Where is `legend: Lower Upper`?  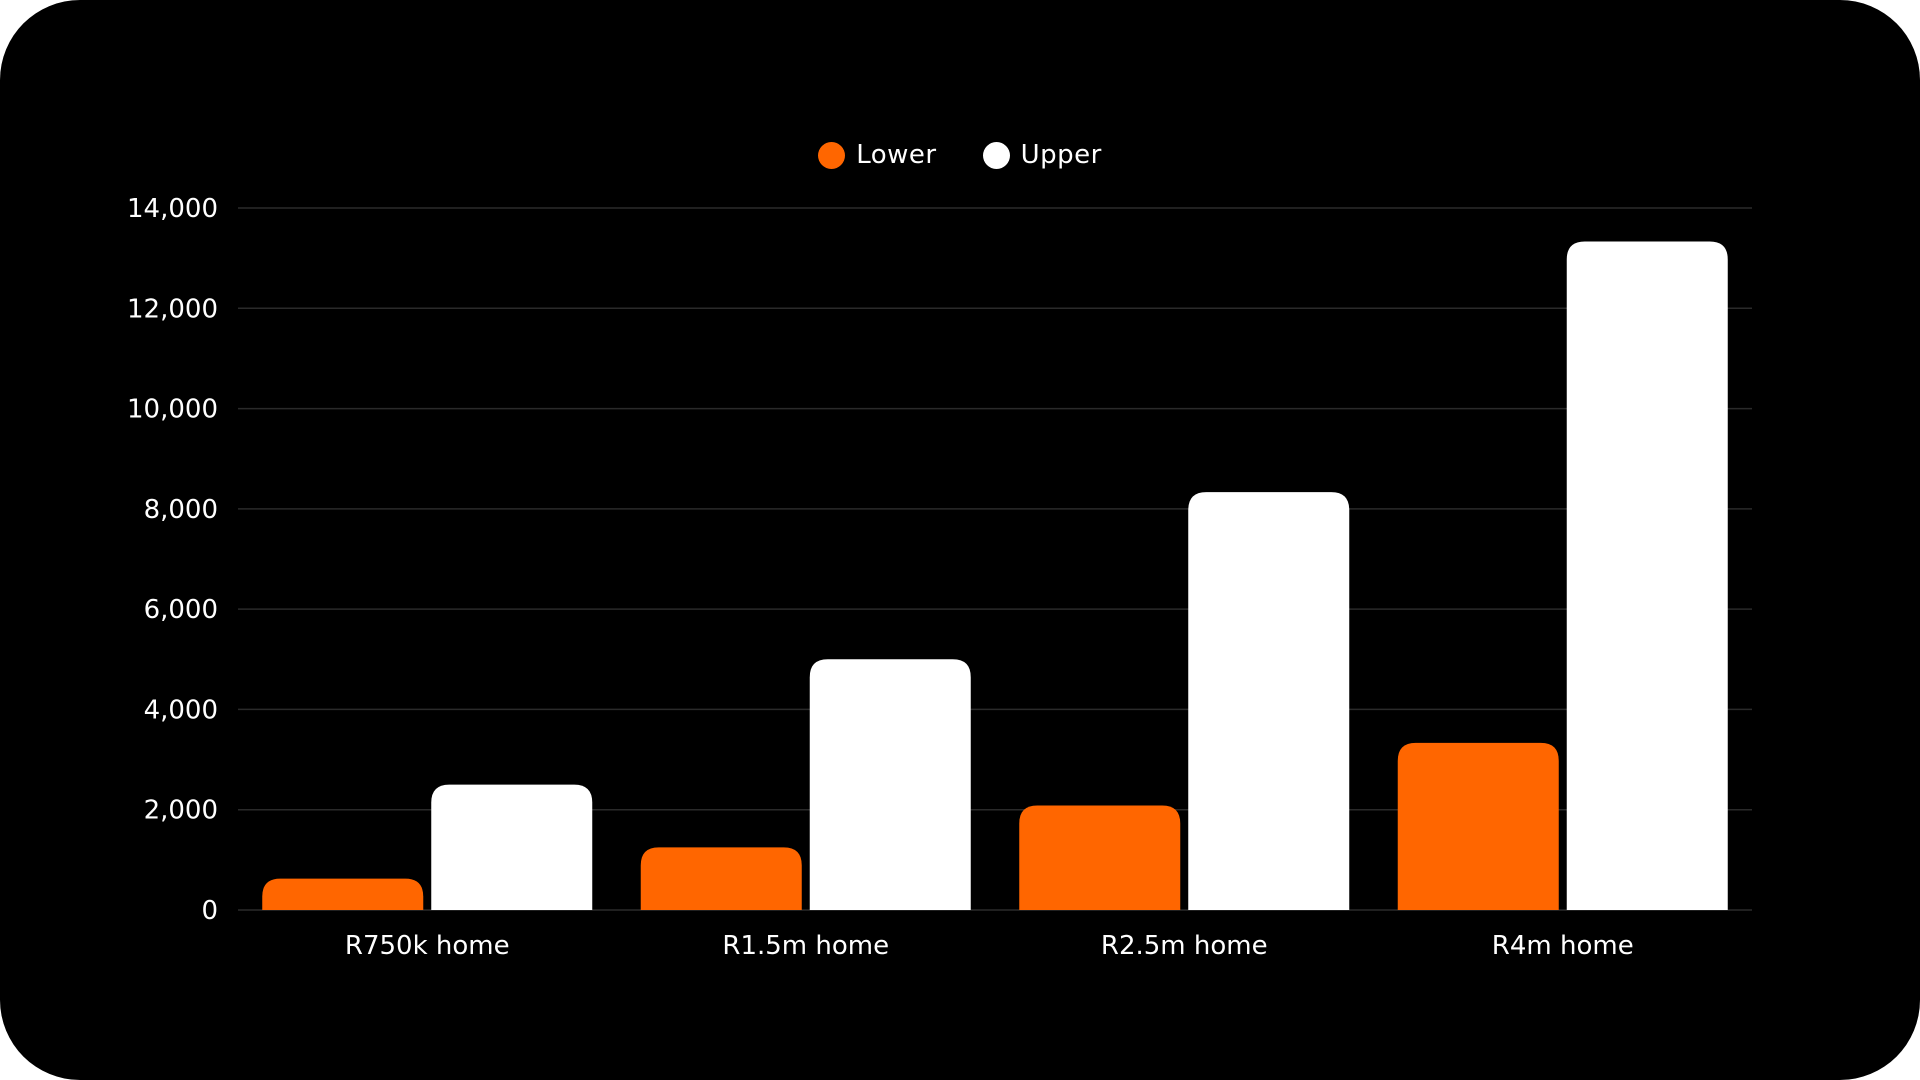 legend: Lower Upper is located at coordinates (960, 155).